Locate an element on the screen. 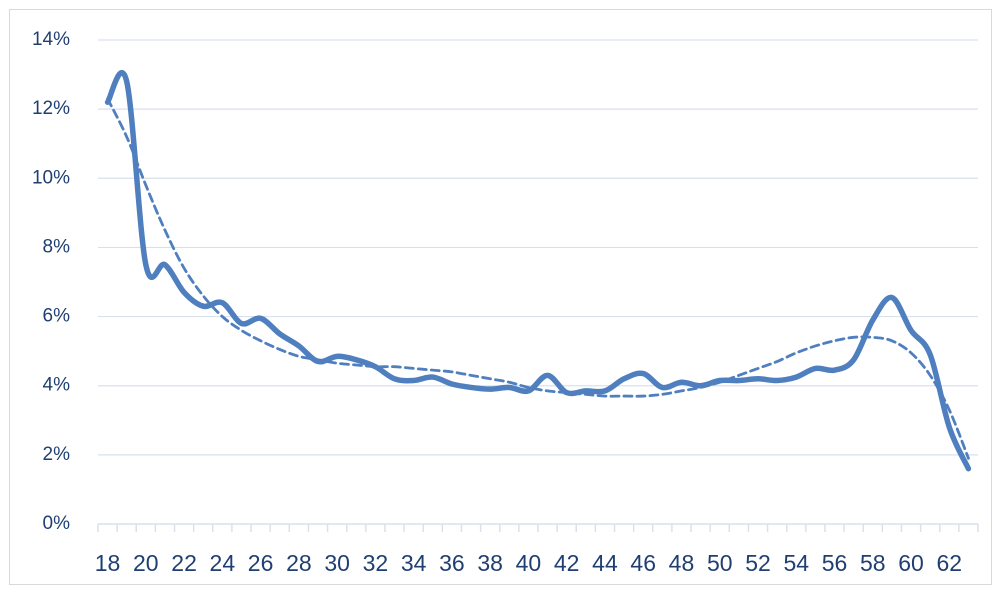 The width and height of the screenshot is (1002, 595). x-tick-label: 36 is located at coordinates (452, 563).